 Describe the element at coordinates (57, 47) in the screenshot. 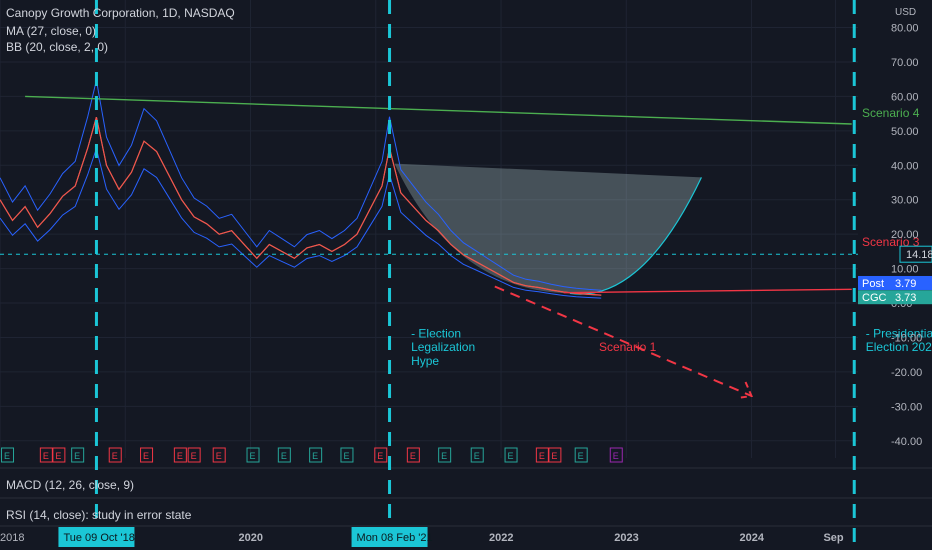

I see `bb-indicator-label: BB (20, close, 2, 0)` at that location.